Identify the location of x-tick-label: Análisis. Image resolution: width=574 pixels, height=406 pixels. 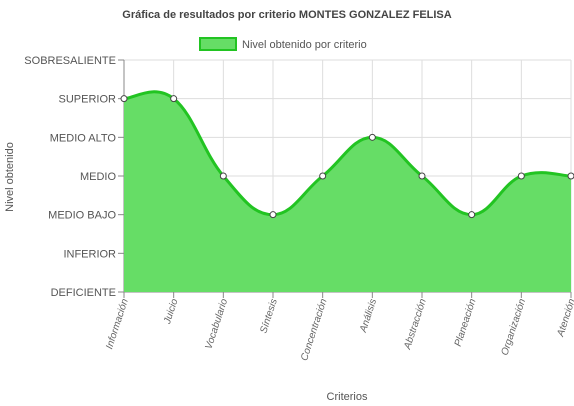
(368, 316).